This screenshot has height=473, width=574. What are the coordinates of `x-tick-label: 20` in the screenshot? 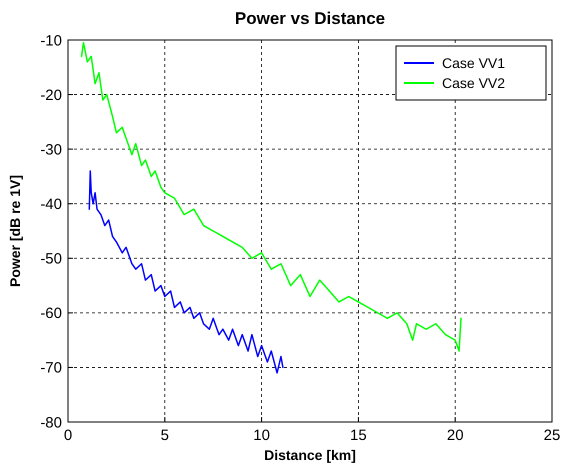 It's located at (455, 435).